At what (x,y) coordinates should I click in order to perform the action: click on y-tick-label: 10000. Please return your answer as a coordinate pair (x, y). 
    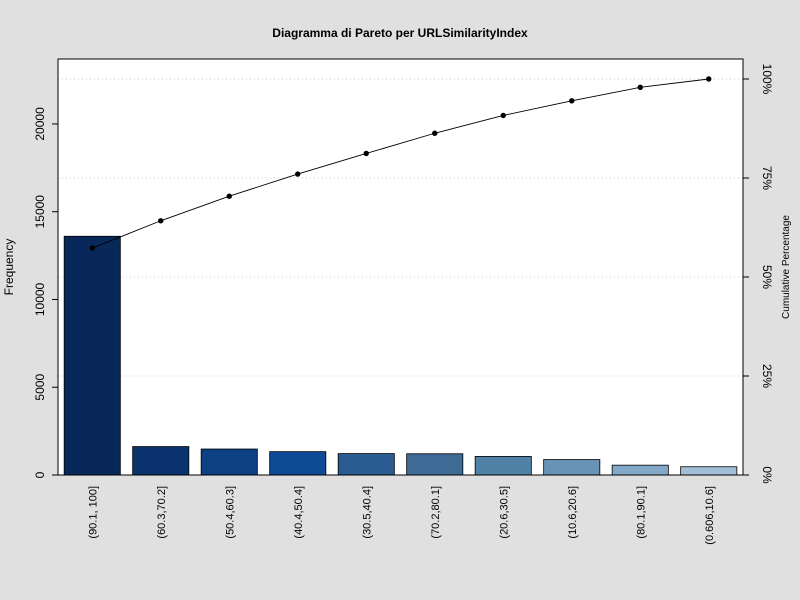
    Looking at the image, I should click on (40, 299).